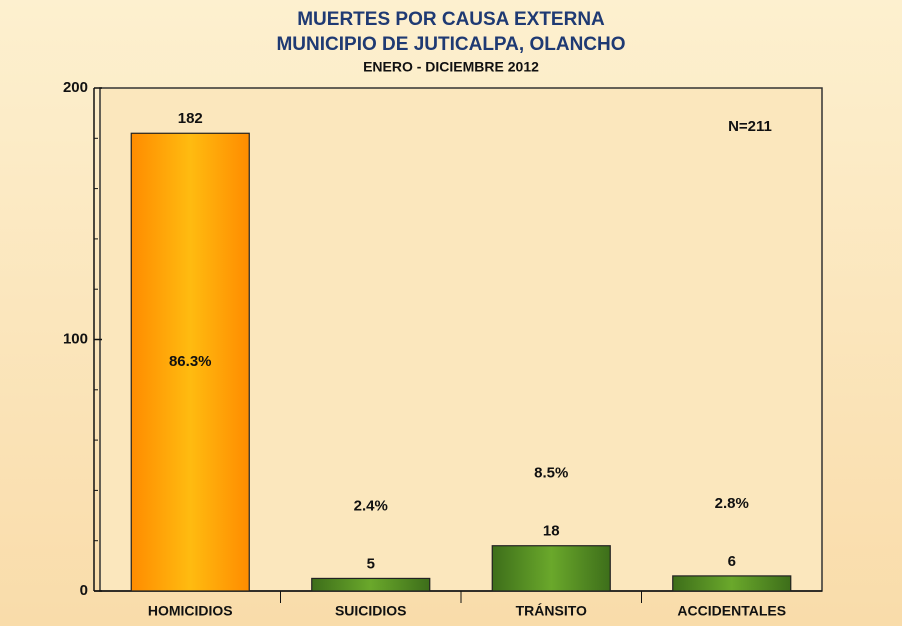 The image size is (902, 626). I want to click on value-label: 5, so click(371, 563).